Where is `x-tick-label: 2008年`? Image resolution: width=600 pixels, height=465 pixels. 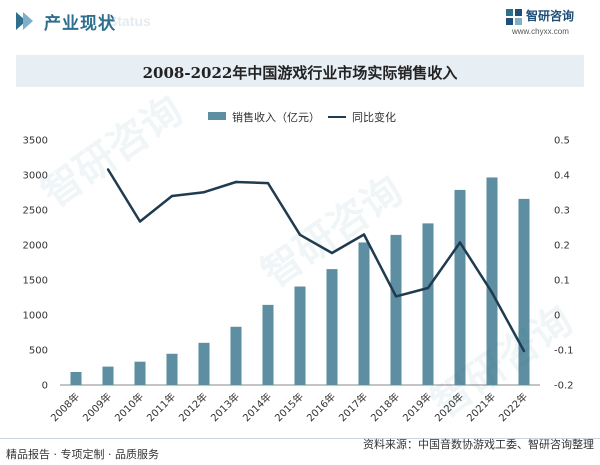 x-tick-label: 2008年 is located at coordinates (65, 407).